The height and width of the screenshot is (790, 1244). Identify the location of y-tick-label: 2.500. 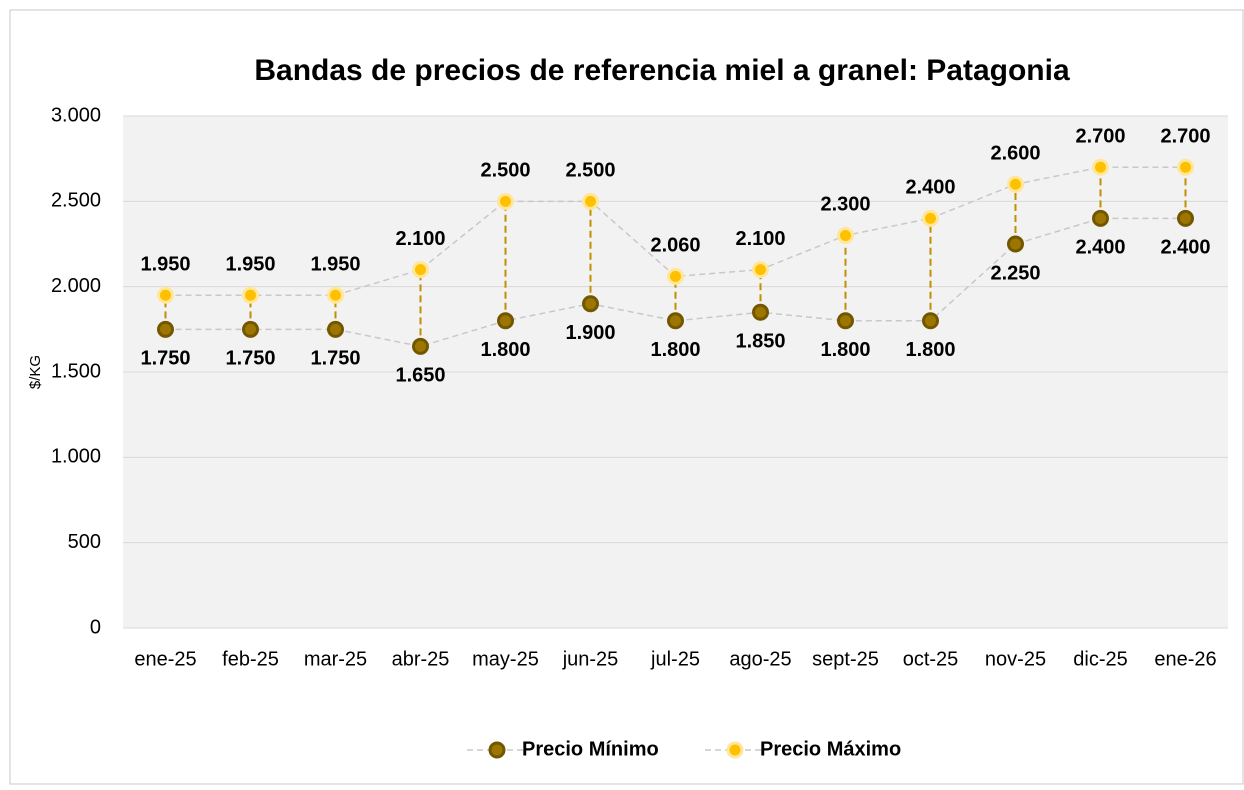
(76, 201).